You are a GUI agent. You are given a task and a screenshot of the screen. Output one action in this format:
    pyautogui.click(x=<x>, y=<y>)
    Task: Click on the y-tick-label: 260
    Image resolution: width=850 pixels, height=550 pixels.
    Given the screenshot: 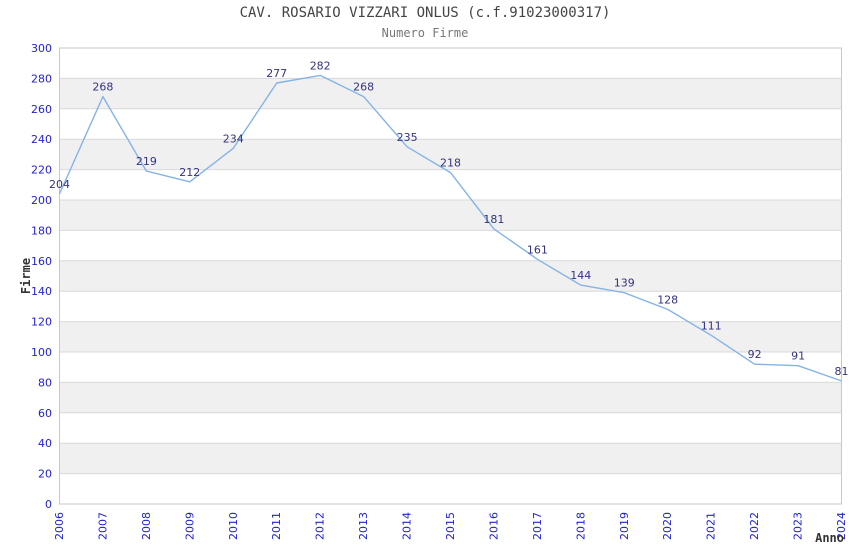 What is the action you would take?
    pyautogui.click(x=41, y=109)
    